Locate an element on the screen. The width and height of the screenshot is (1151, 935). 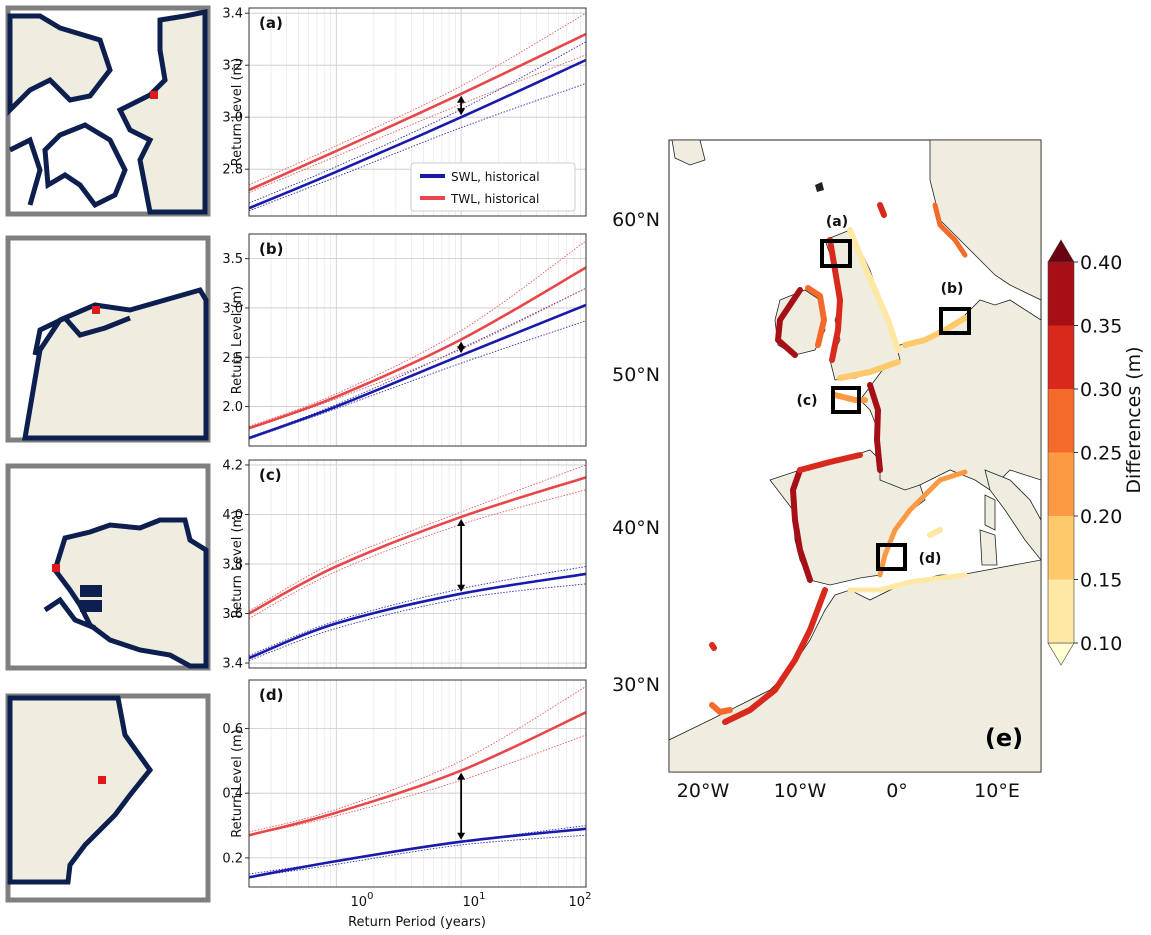
y-tick-label: 3.8 is located at coordinates (232, 565).